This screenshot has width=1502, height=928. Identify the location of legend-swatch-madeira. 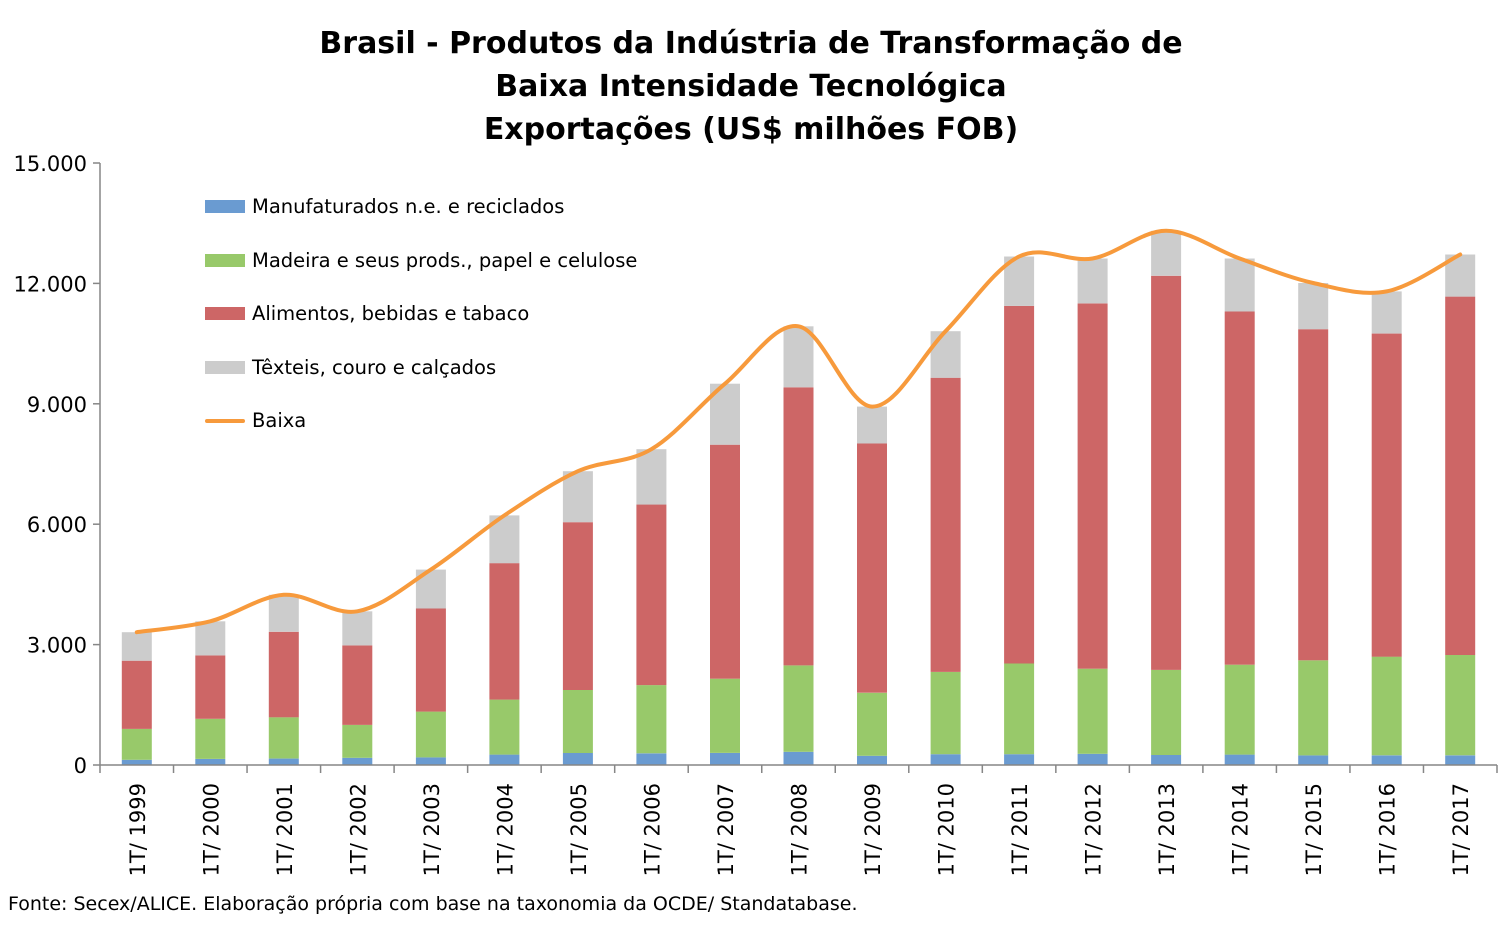
(225, 260).